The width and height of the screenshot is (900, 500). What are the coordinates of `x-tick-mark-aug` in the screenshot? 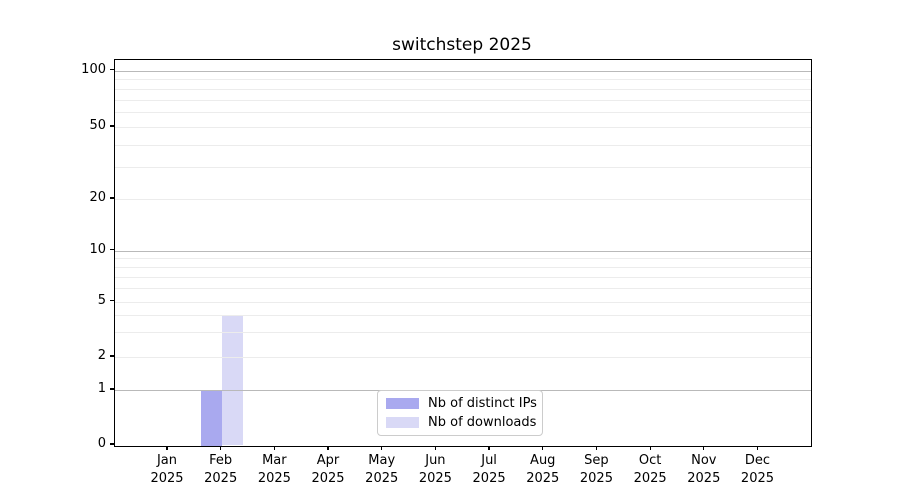 It's located at (543, 447).